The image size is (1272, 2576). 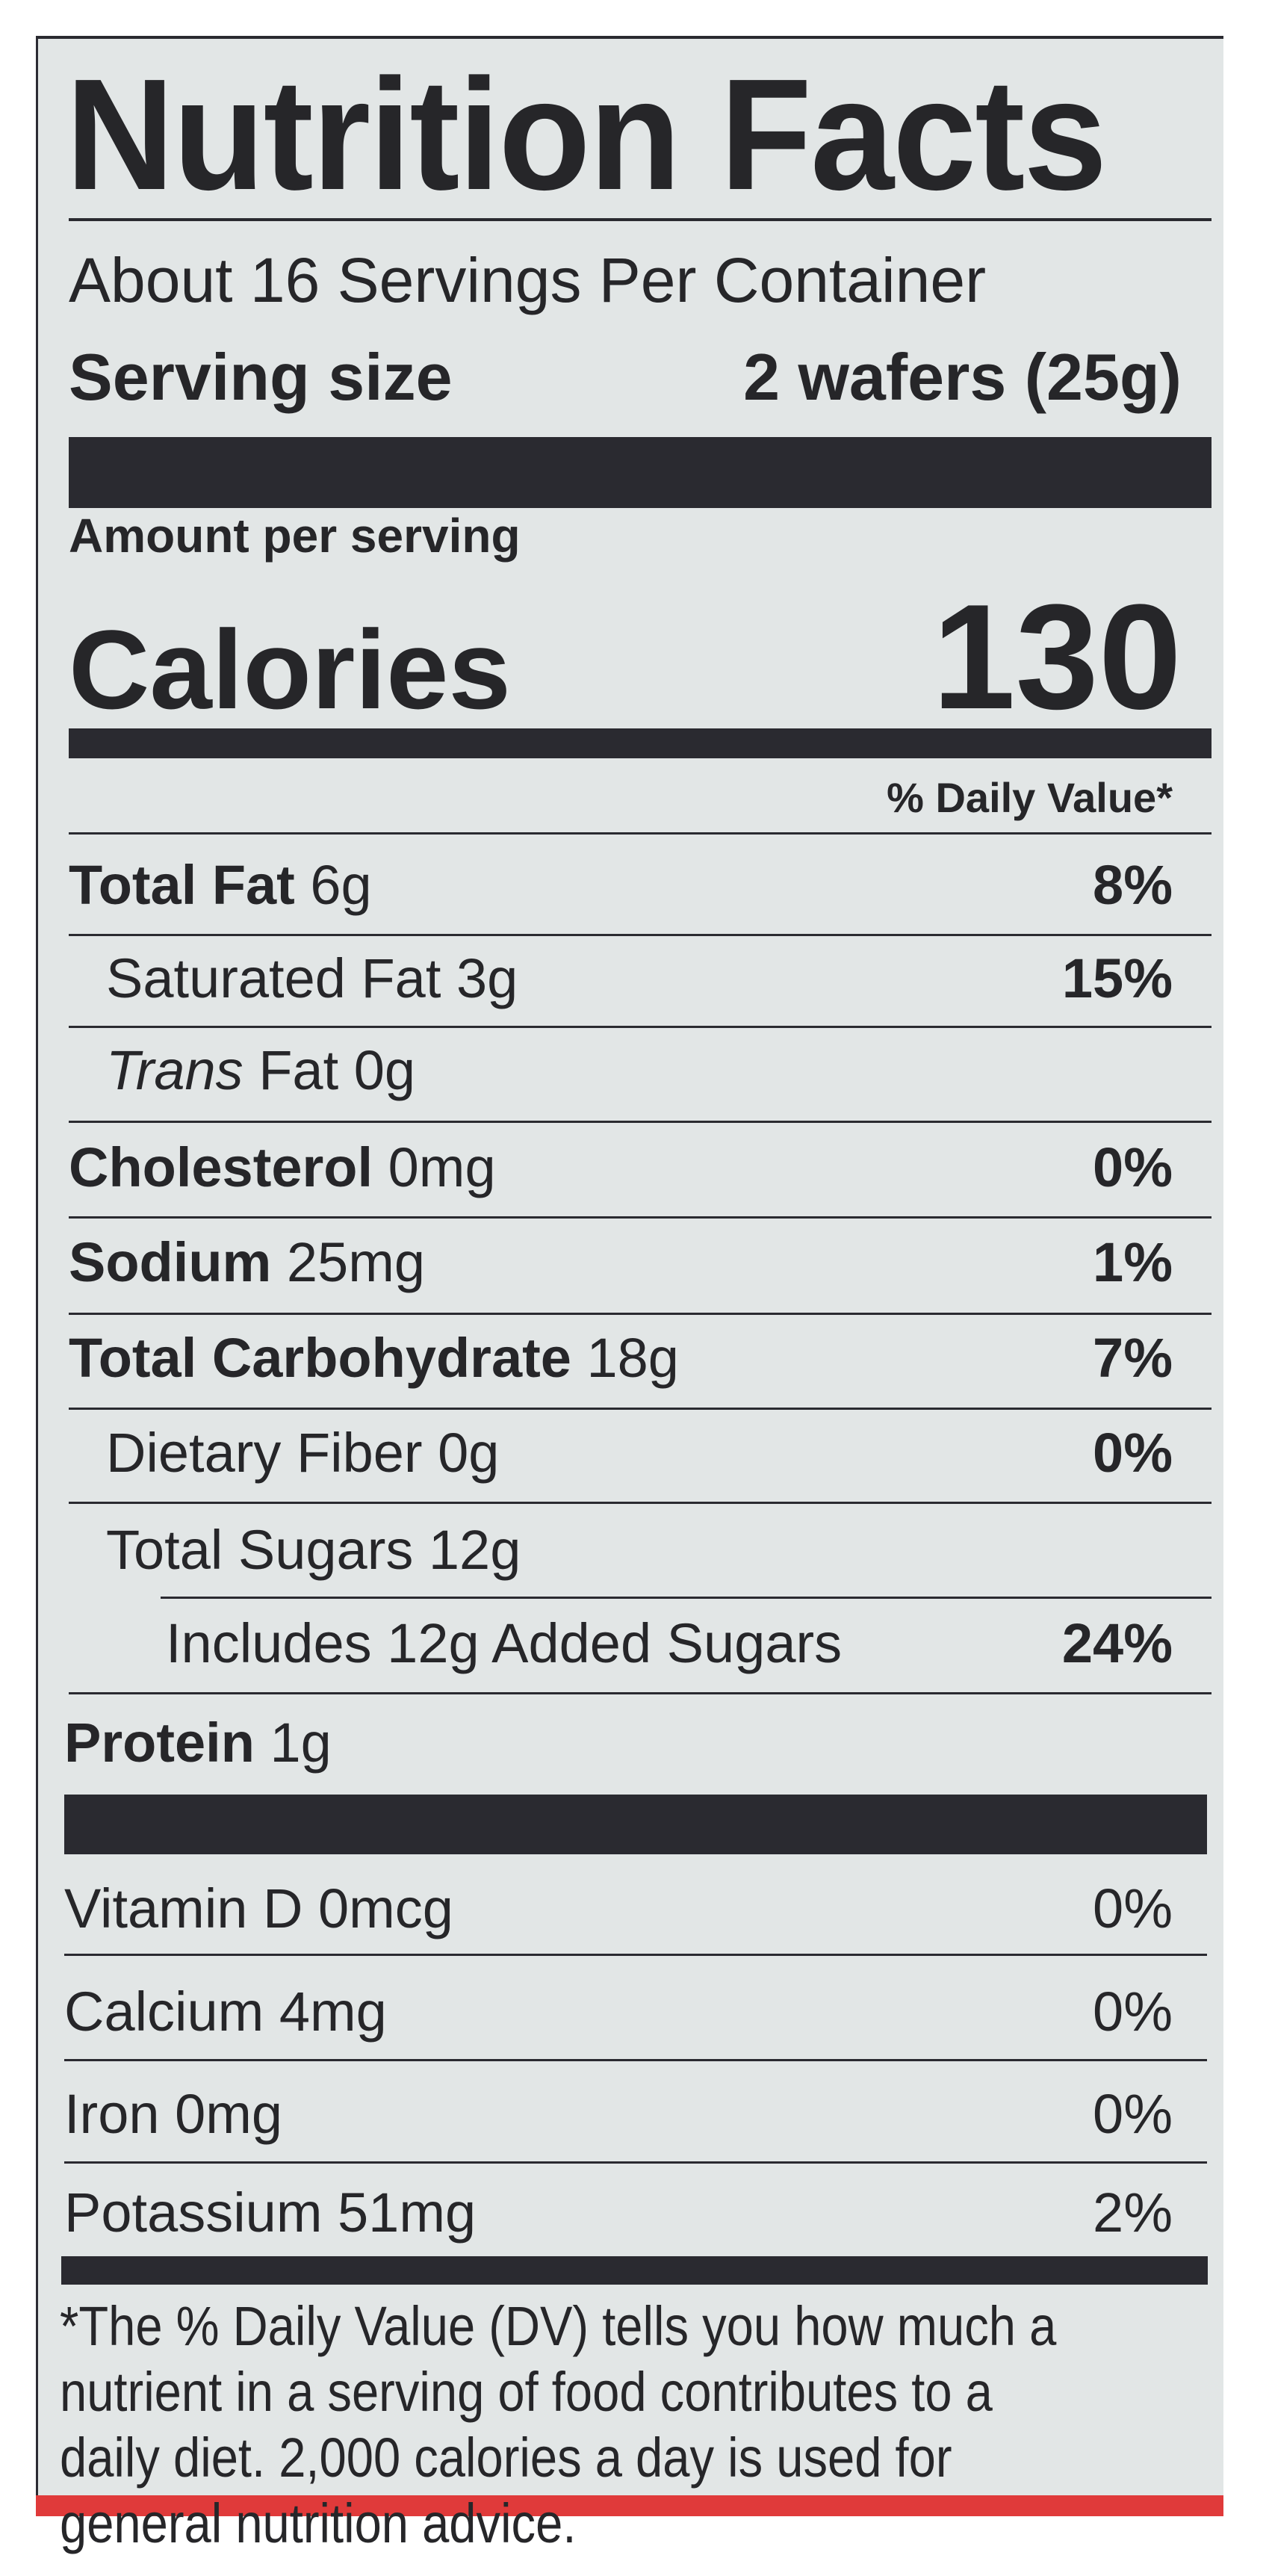 I want to click on nutrient-row-saturated-fat: Saturated Fat 3g 15%, so click(x=639, y=978).